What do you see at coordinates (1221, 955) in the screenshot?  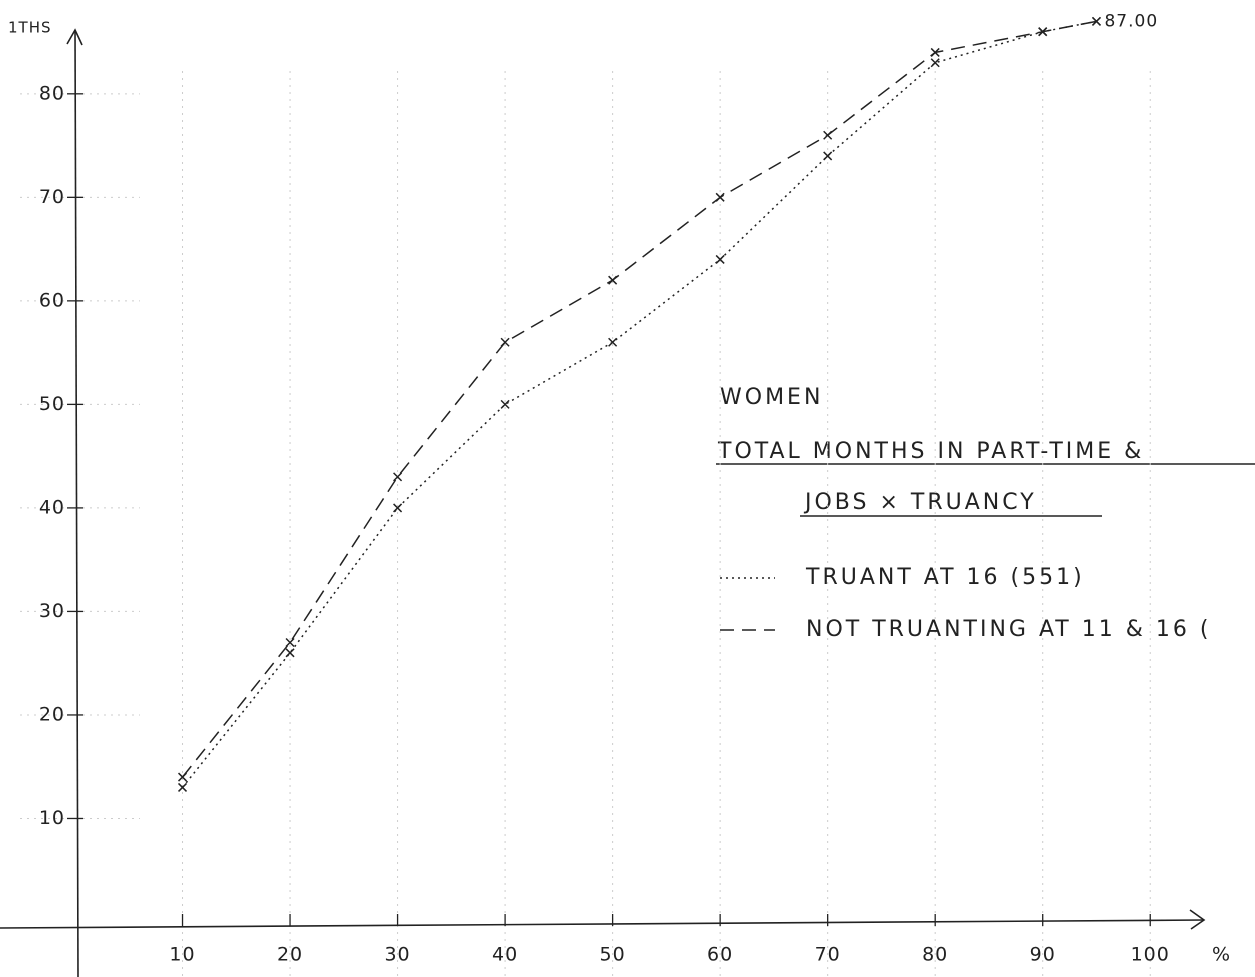 I see `x-axis-label: %` at bounding box center [1221, 955].